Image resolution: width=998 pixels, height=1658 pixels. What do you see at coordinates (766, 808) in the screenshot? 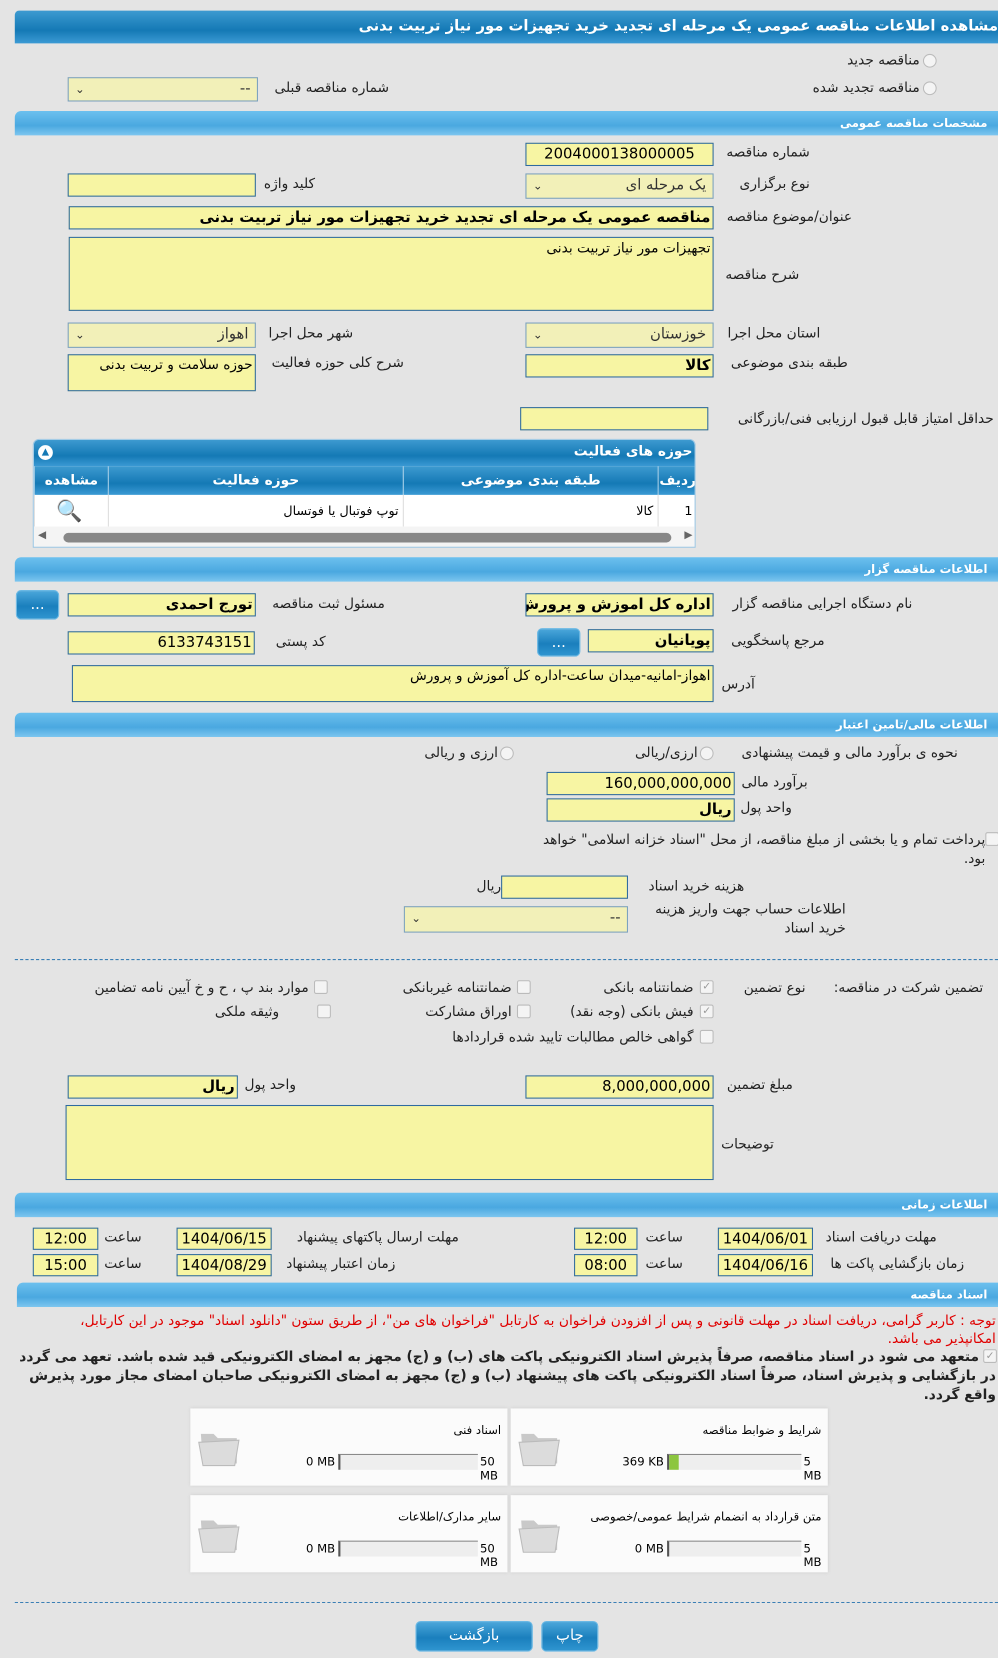
I see `currency-label: واحد پول` at bounding box center [766, 808].